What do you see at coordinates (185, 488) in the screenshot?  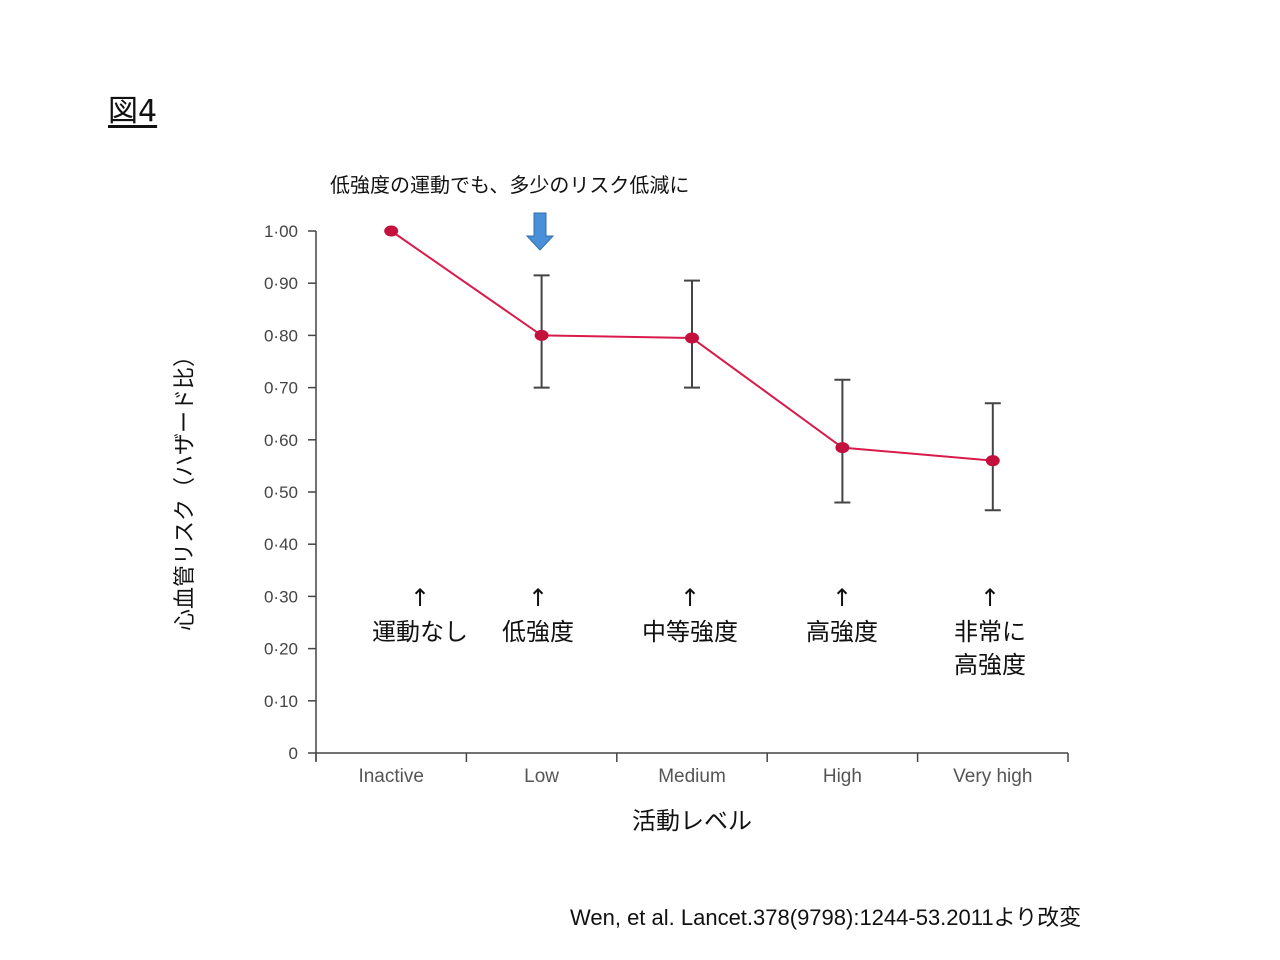 I see `y-axis-label: 心血管リスク（ハザード比）` at bounding box center [185, 488].